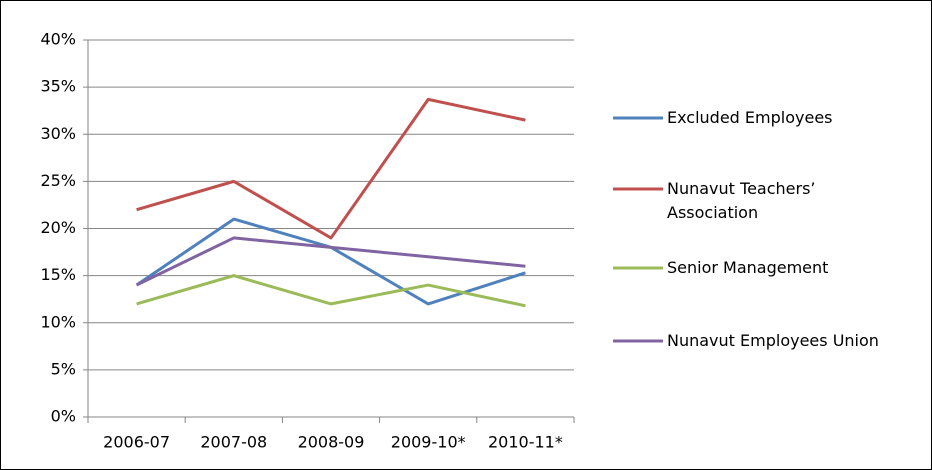  I want to click on x-tick-label: 2008-09, so click(331, 442).